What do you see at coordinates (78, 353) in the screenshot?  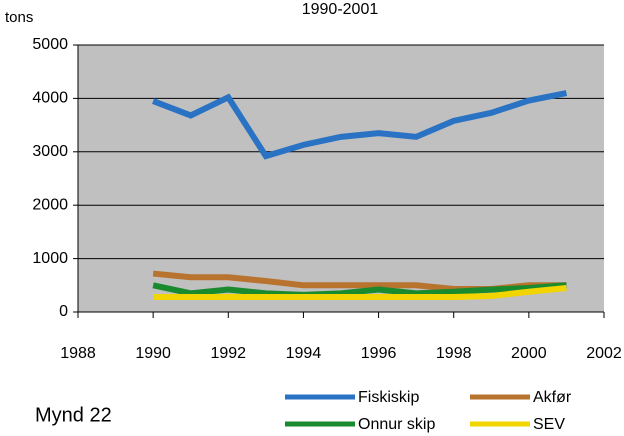 I see `x-tick-label: 1988` at bounding box center [78, 353].